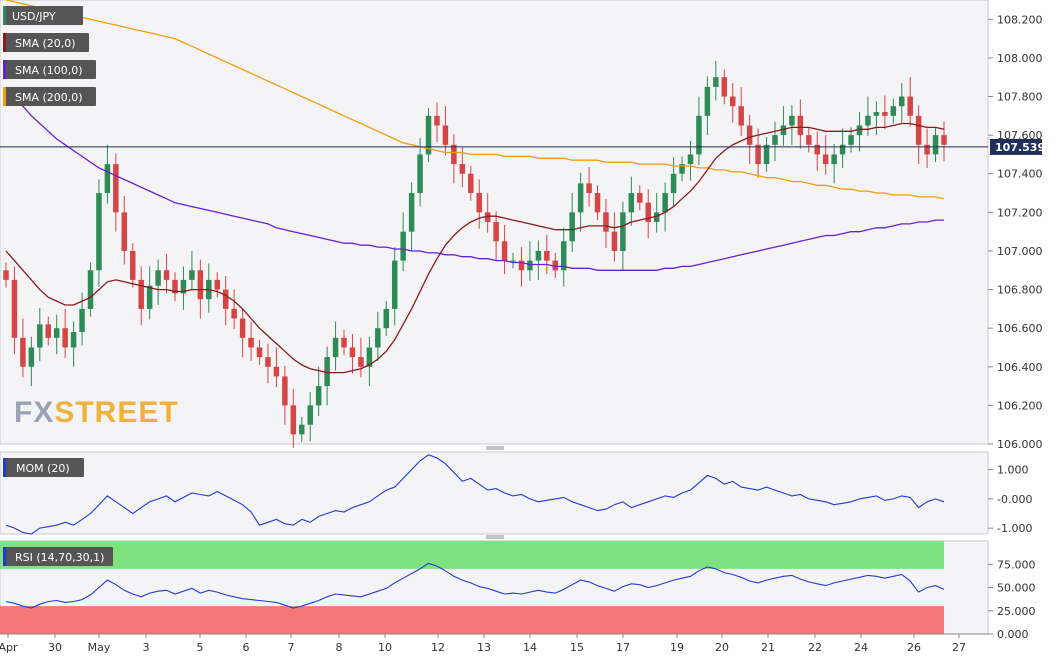 This screenshot has height=659, width=1061. What do you see at coordinates (146, 647) in the screenshot?
I see `x-tick-label: 3` at bounding box center [146, 647].